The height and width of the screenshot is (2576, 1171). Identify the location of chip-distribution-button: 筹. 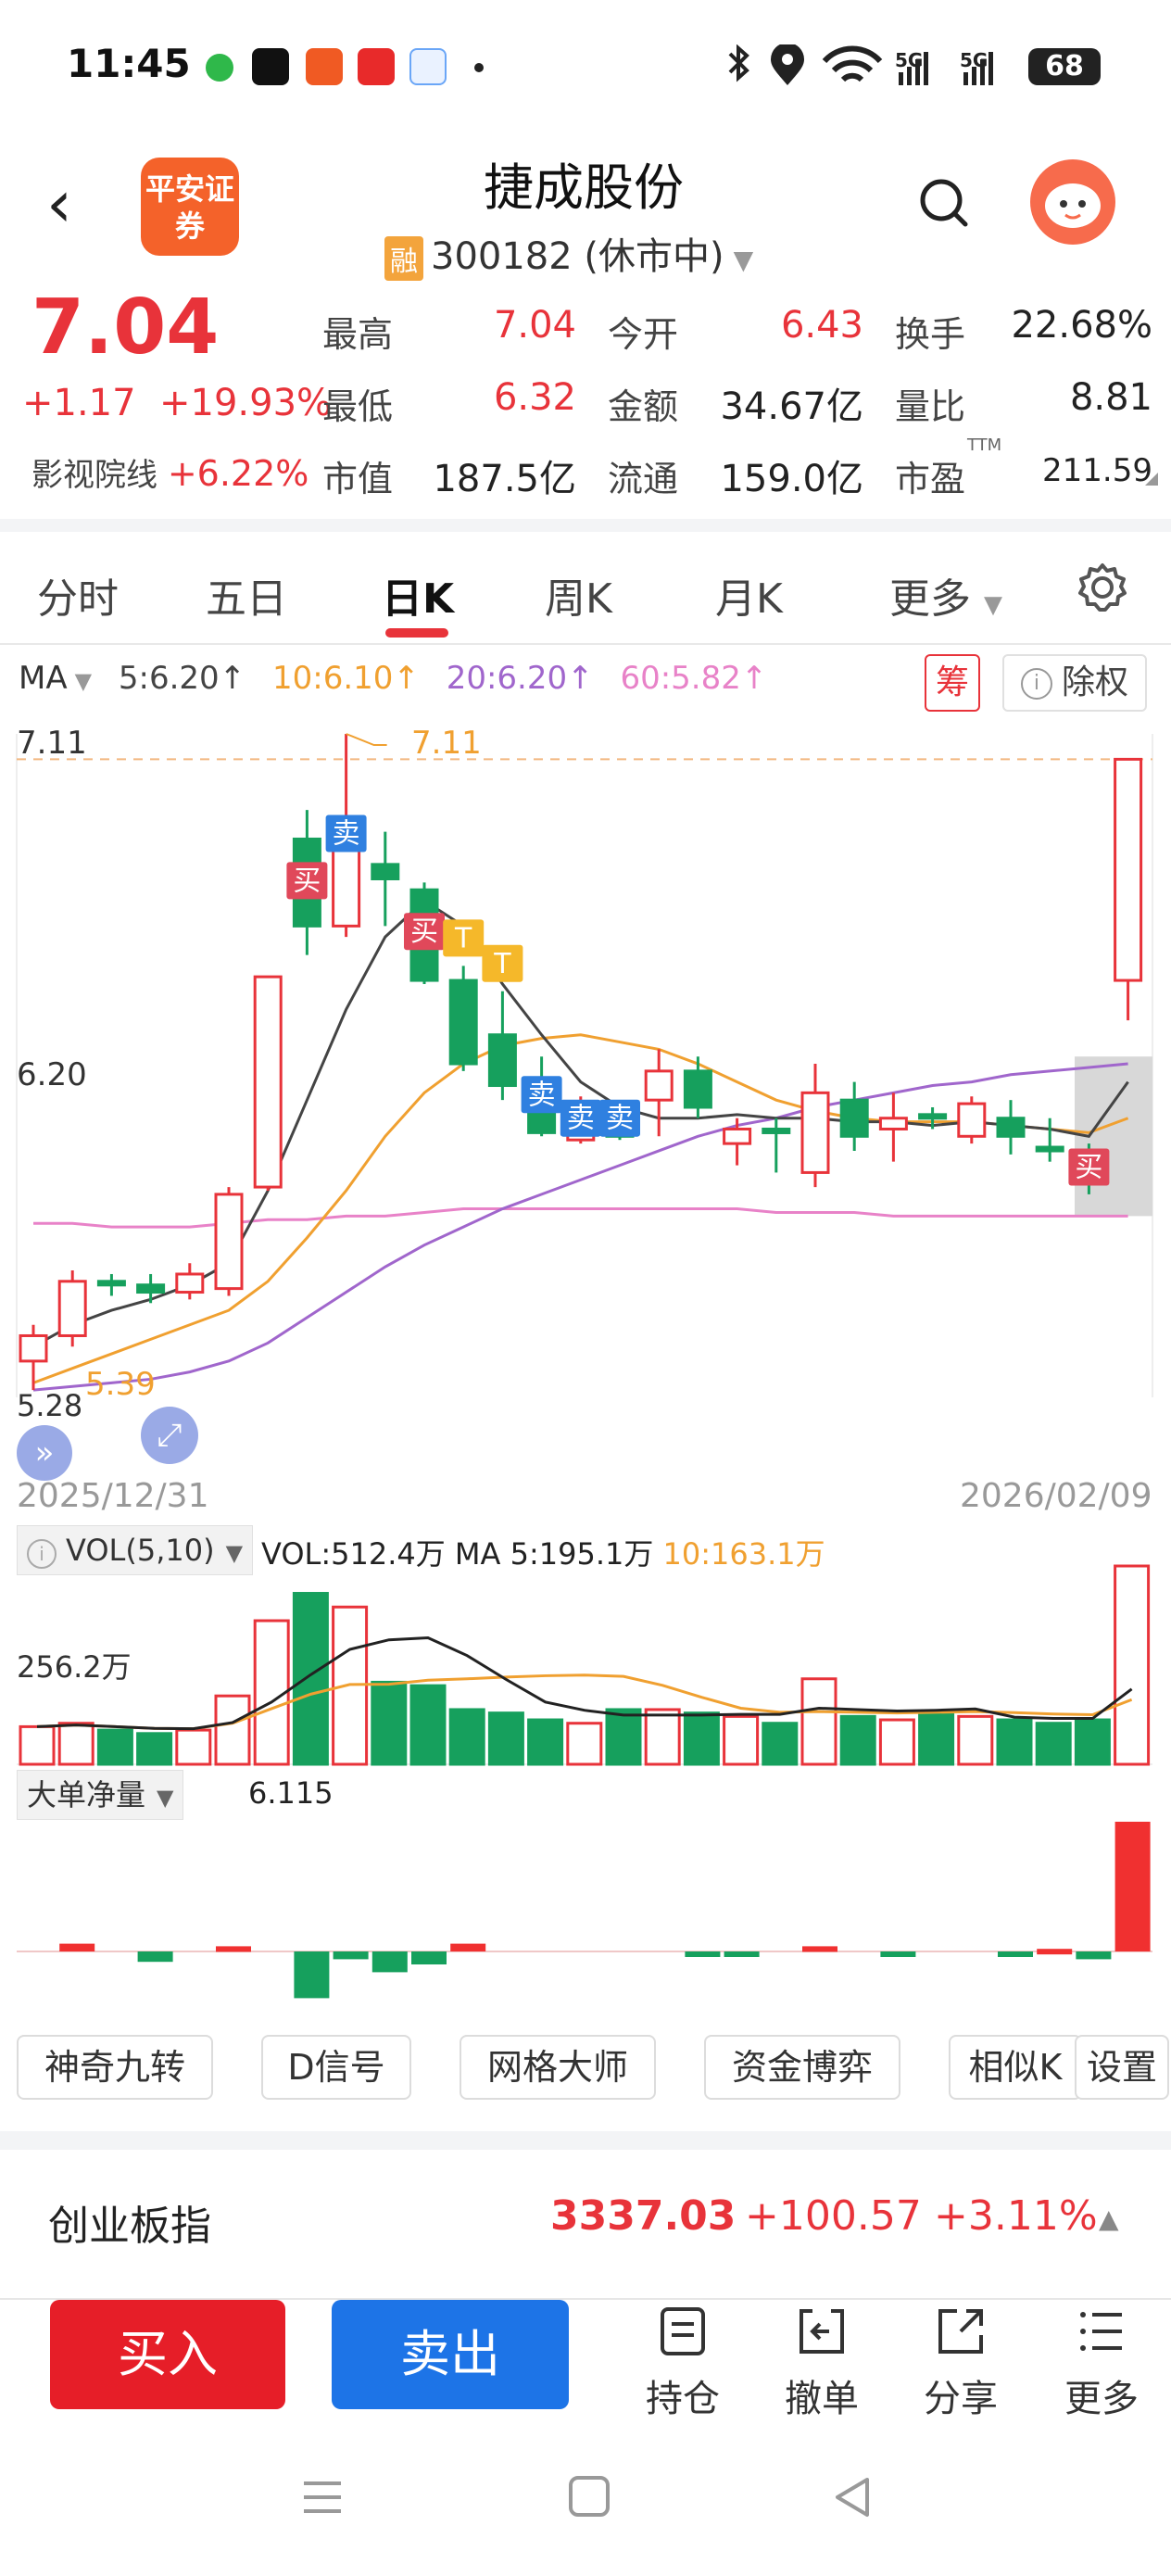
(952, 683).